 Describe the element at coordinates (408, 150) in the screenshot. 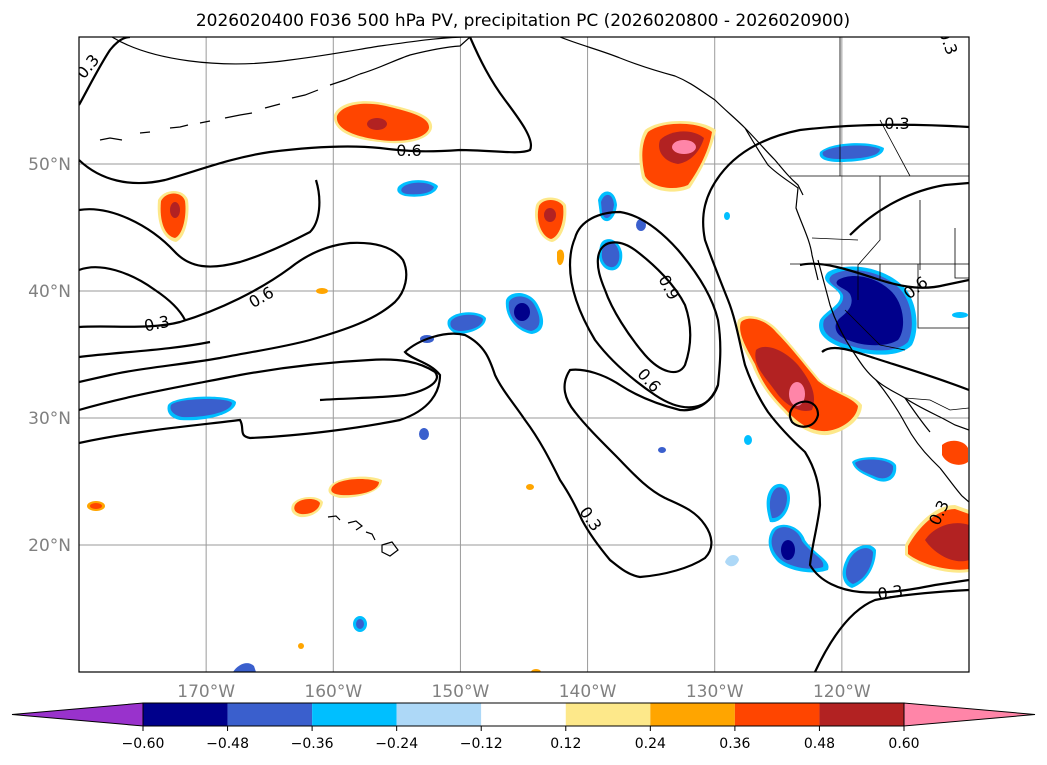

I see `pv-contour-label: 0.6` at that location.